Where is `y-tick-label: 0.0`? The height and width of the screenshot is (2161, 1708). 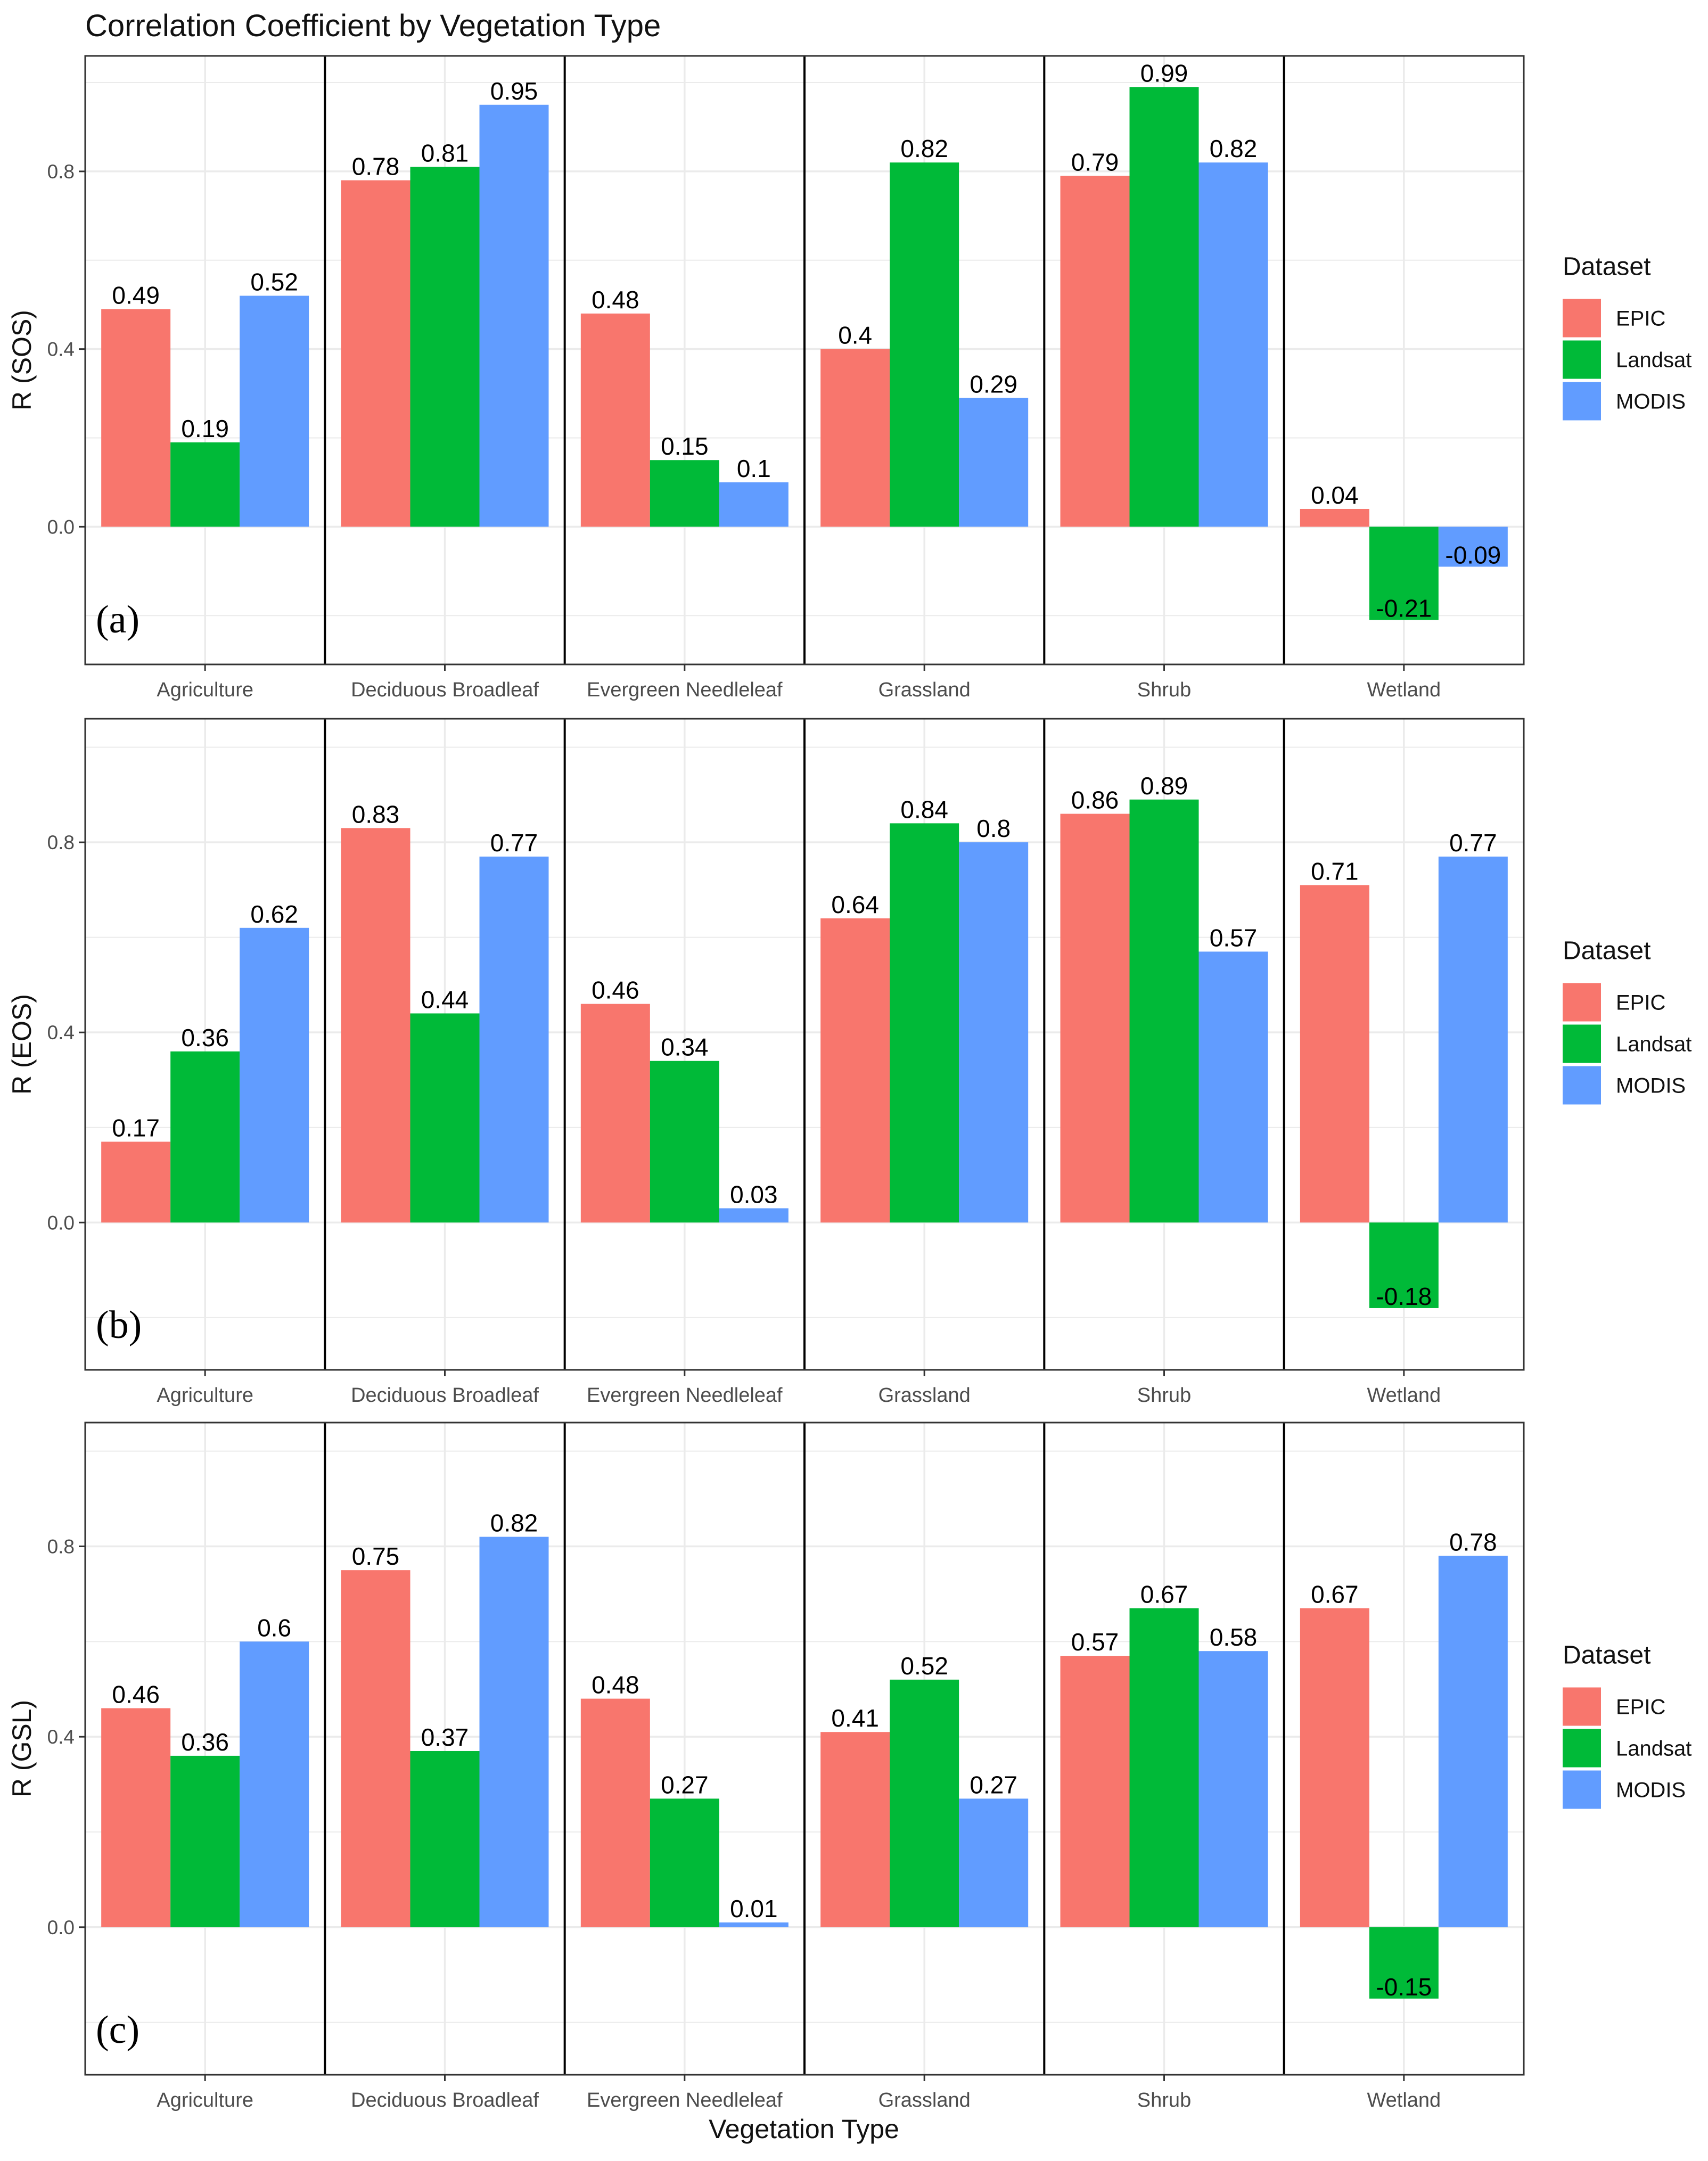 y-tick-label: 0.0 is located at coordinates (61, 527).